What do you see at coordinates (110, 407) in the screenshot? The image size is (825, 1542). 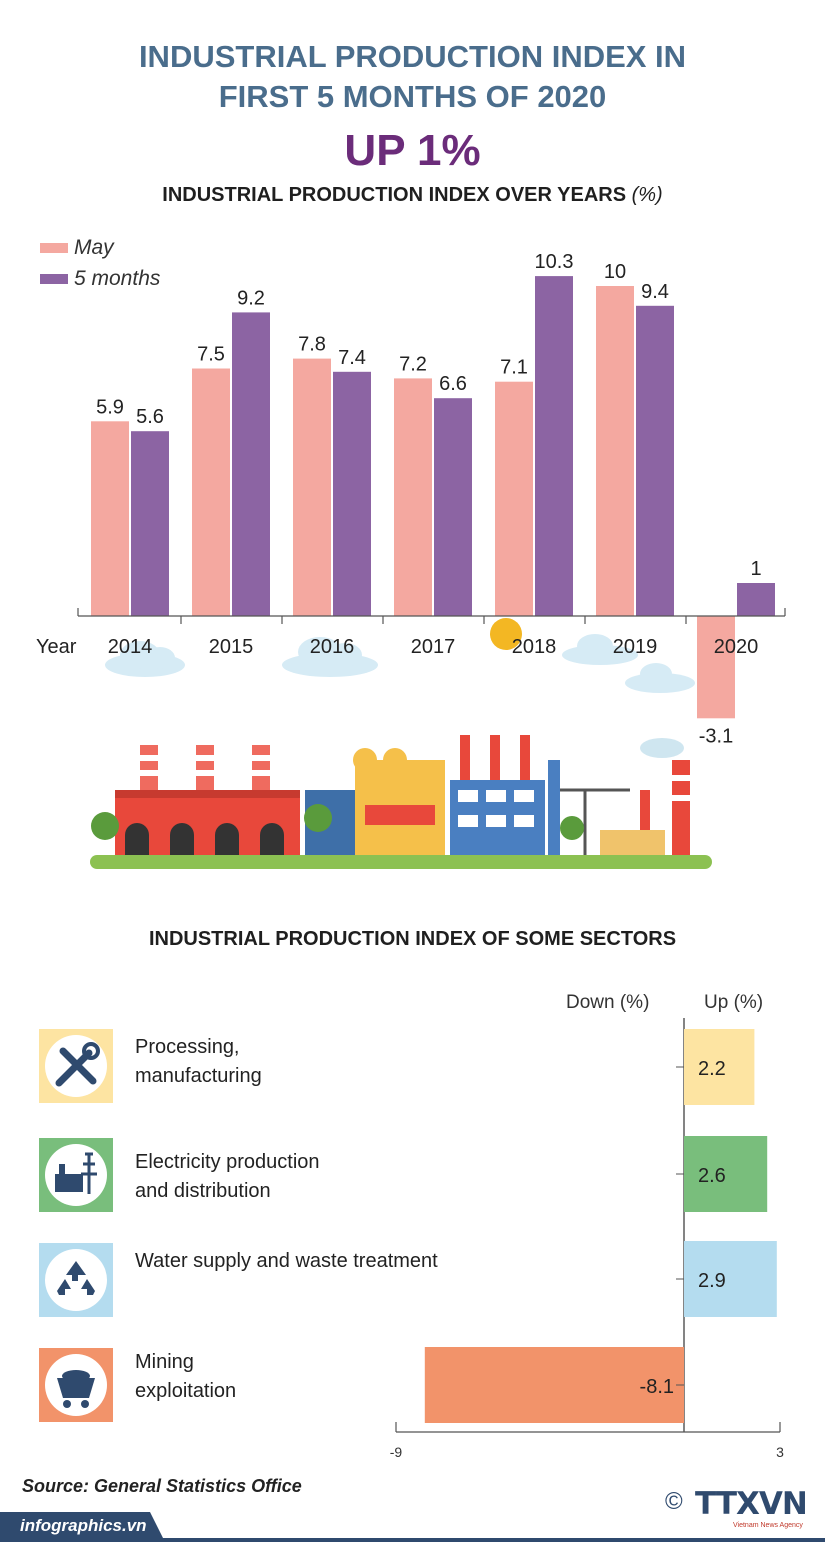 I see `bar-value-label: 5.9` at bounding box center [110, 407].